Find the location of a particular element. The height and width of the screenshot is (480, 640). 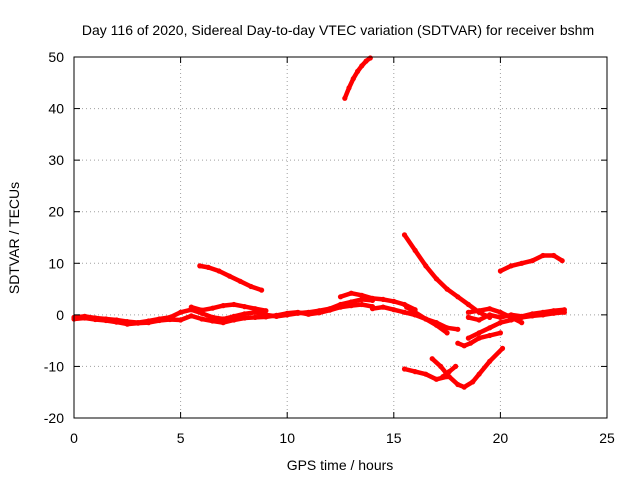

y-tick-label-2: 0 is located at coordinates (60, 315).